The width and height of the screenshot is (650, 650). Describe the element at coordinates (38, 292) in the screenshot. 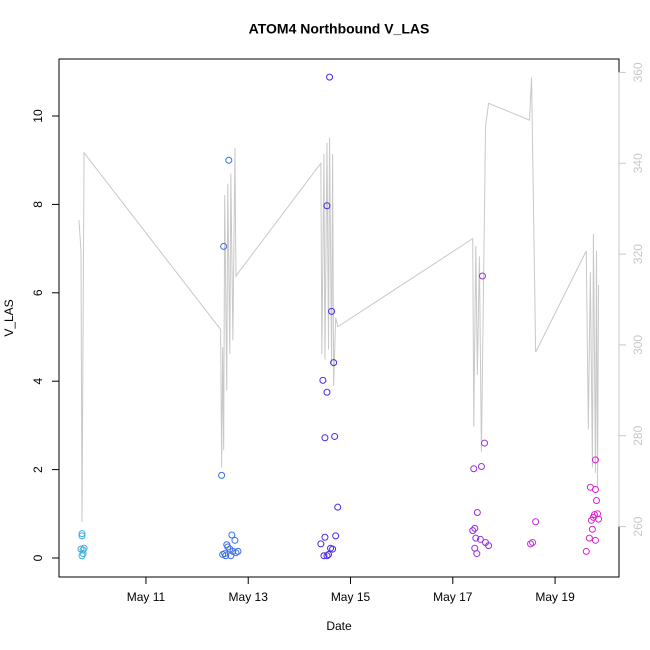

I see `y-tick-label: 6` at that location.